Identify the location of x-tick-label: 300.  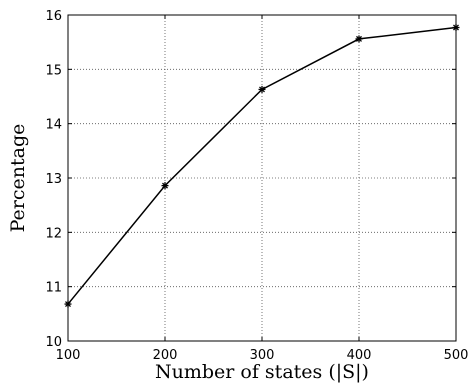
(262, 355).